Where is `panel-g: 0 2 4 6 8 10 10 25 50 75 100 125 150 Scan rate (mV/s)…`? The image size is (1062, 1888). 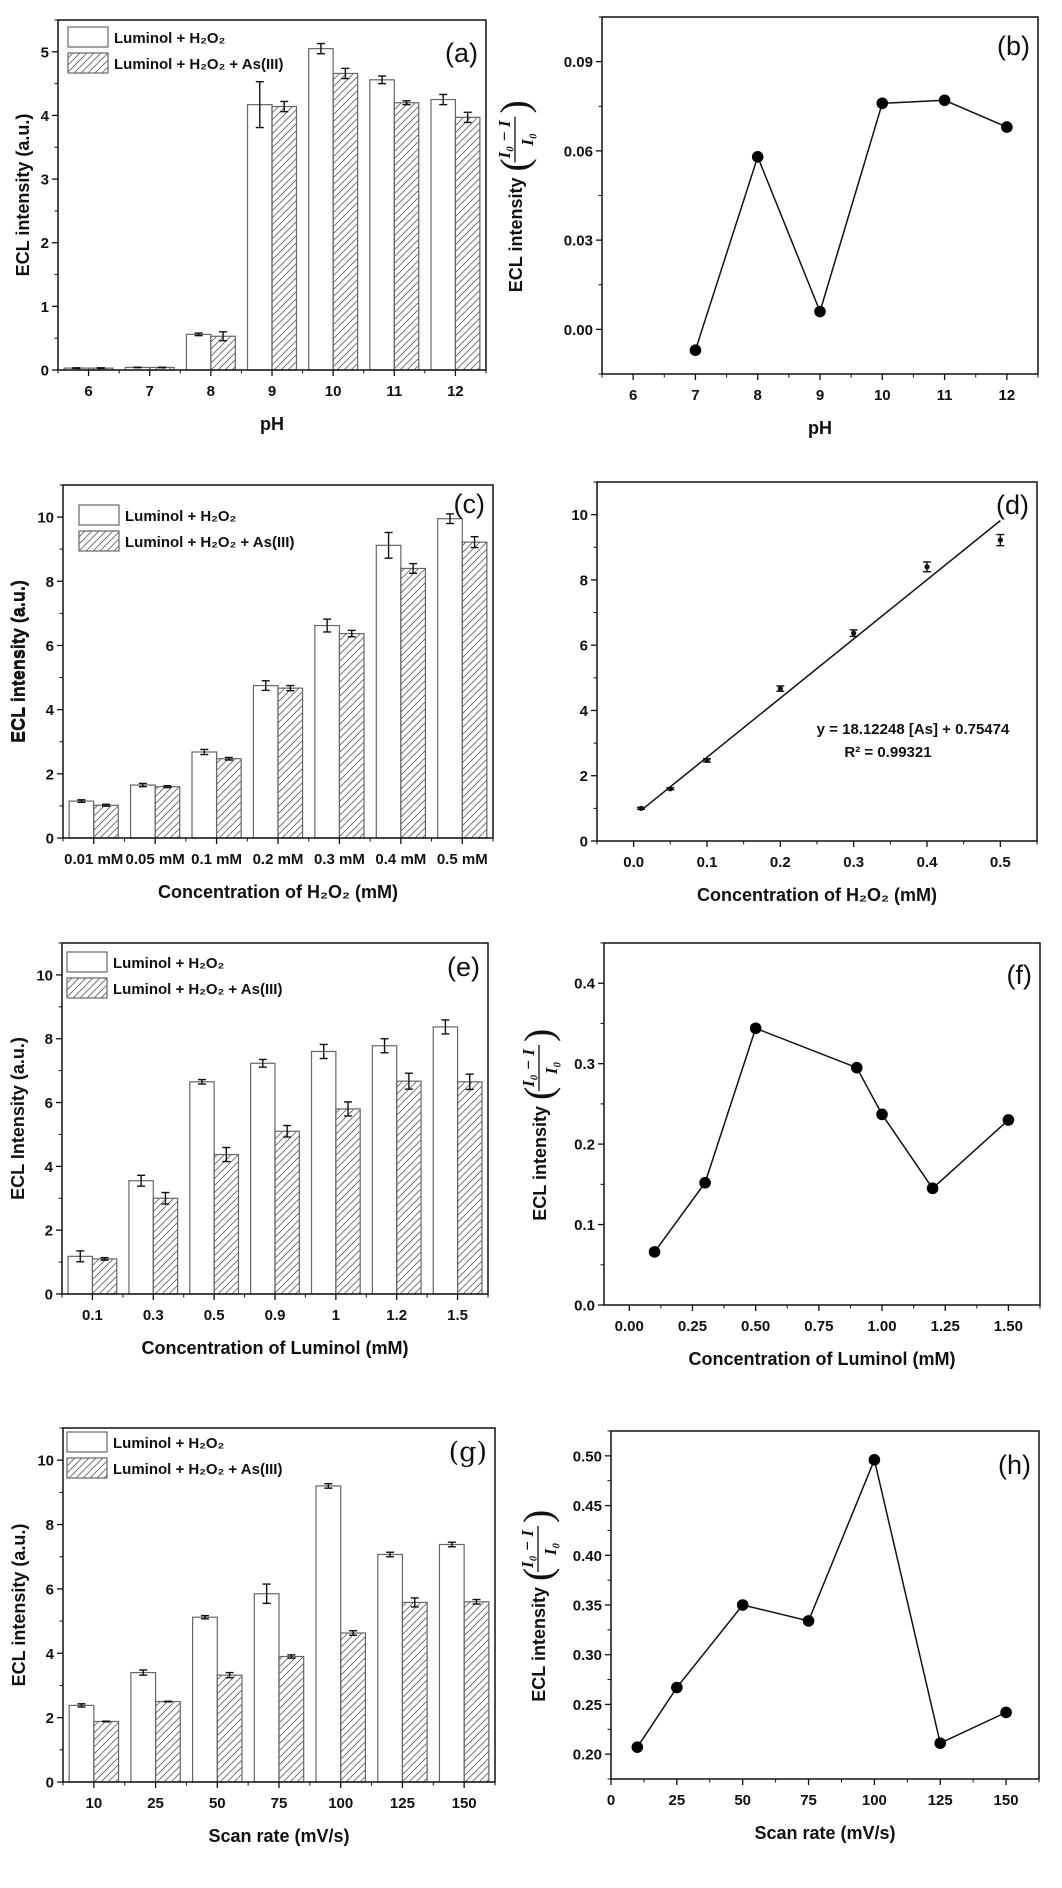
panel-g: 0 2 4 6 8 10 10 25 50 75 100 125 150 Scan rate (mV/s)… is located at coordinates (252, 1636).